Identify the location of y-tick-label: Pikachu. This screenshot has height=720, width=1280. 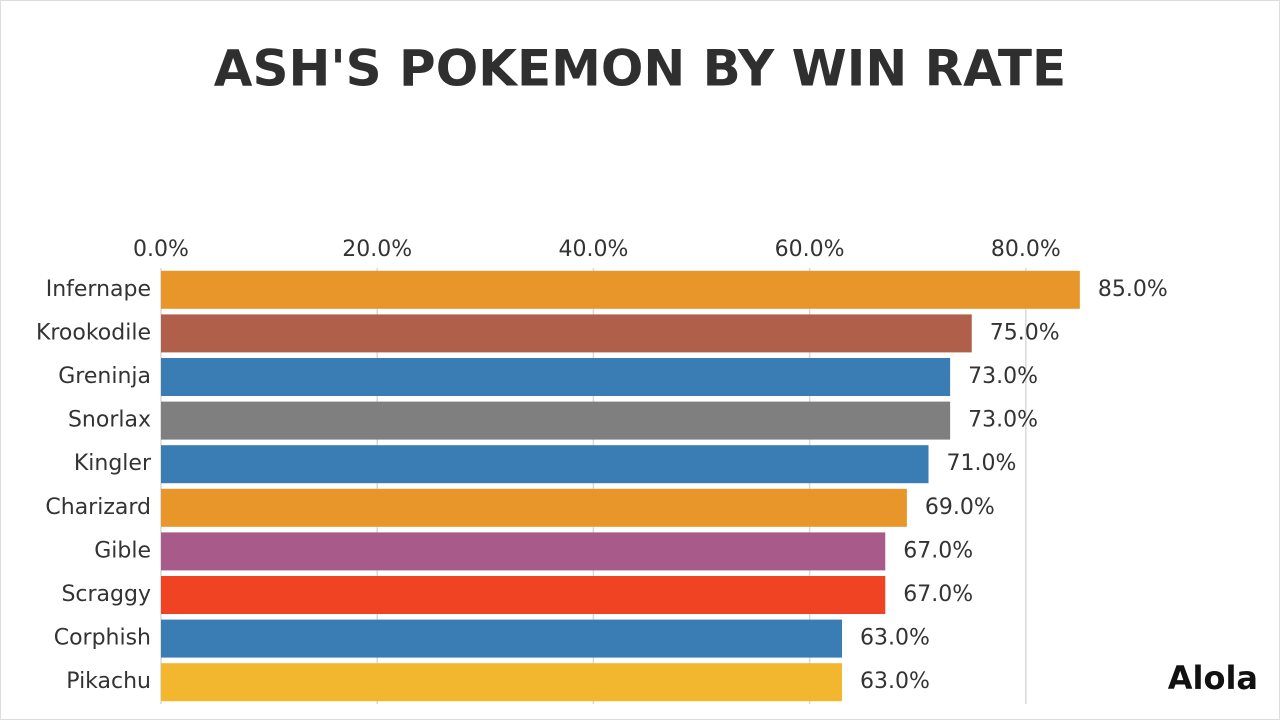
(108, 681).